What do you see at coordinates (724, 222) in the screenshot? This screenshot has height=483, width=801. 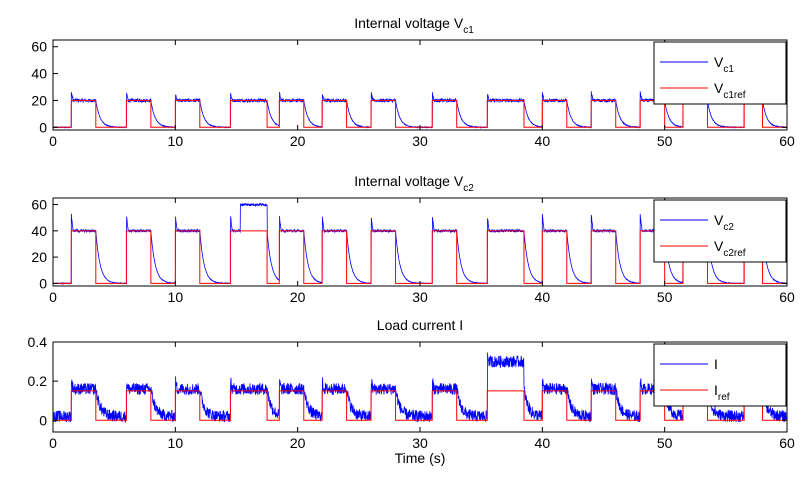 I see `legend-entry: Vc2` at bounding box center [724, 222].